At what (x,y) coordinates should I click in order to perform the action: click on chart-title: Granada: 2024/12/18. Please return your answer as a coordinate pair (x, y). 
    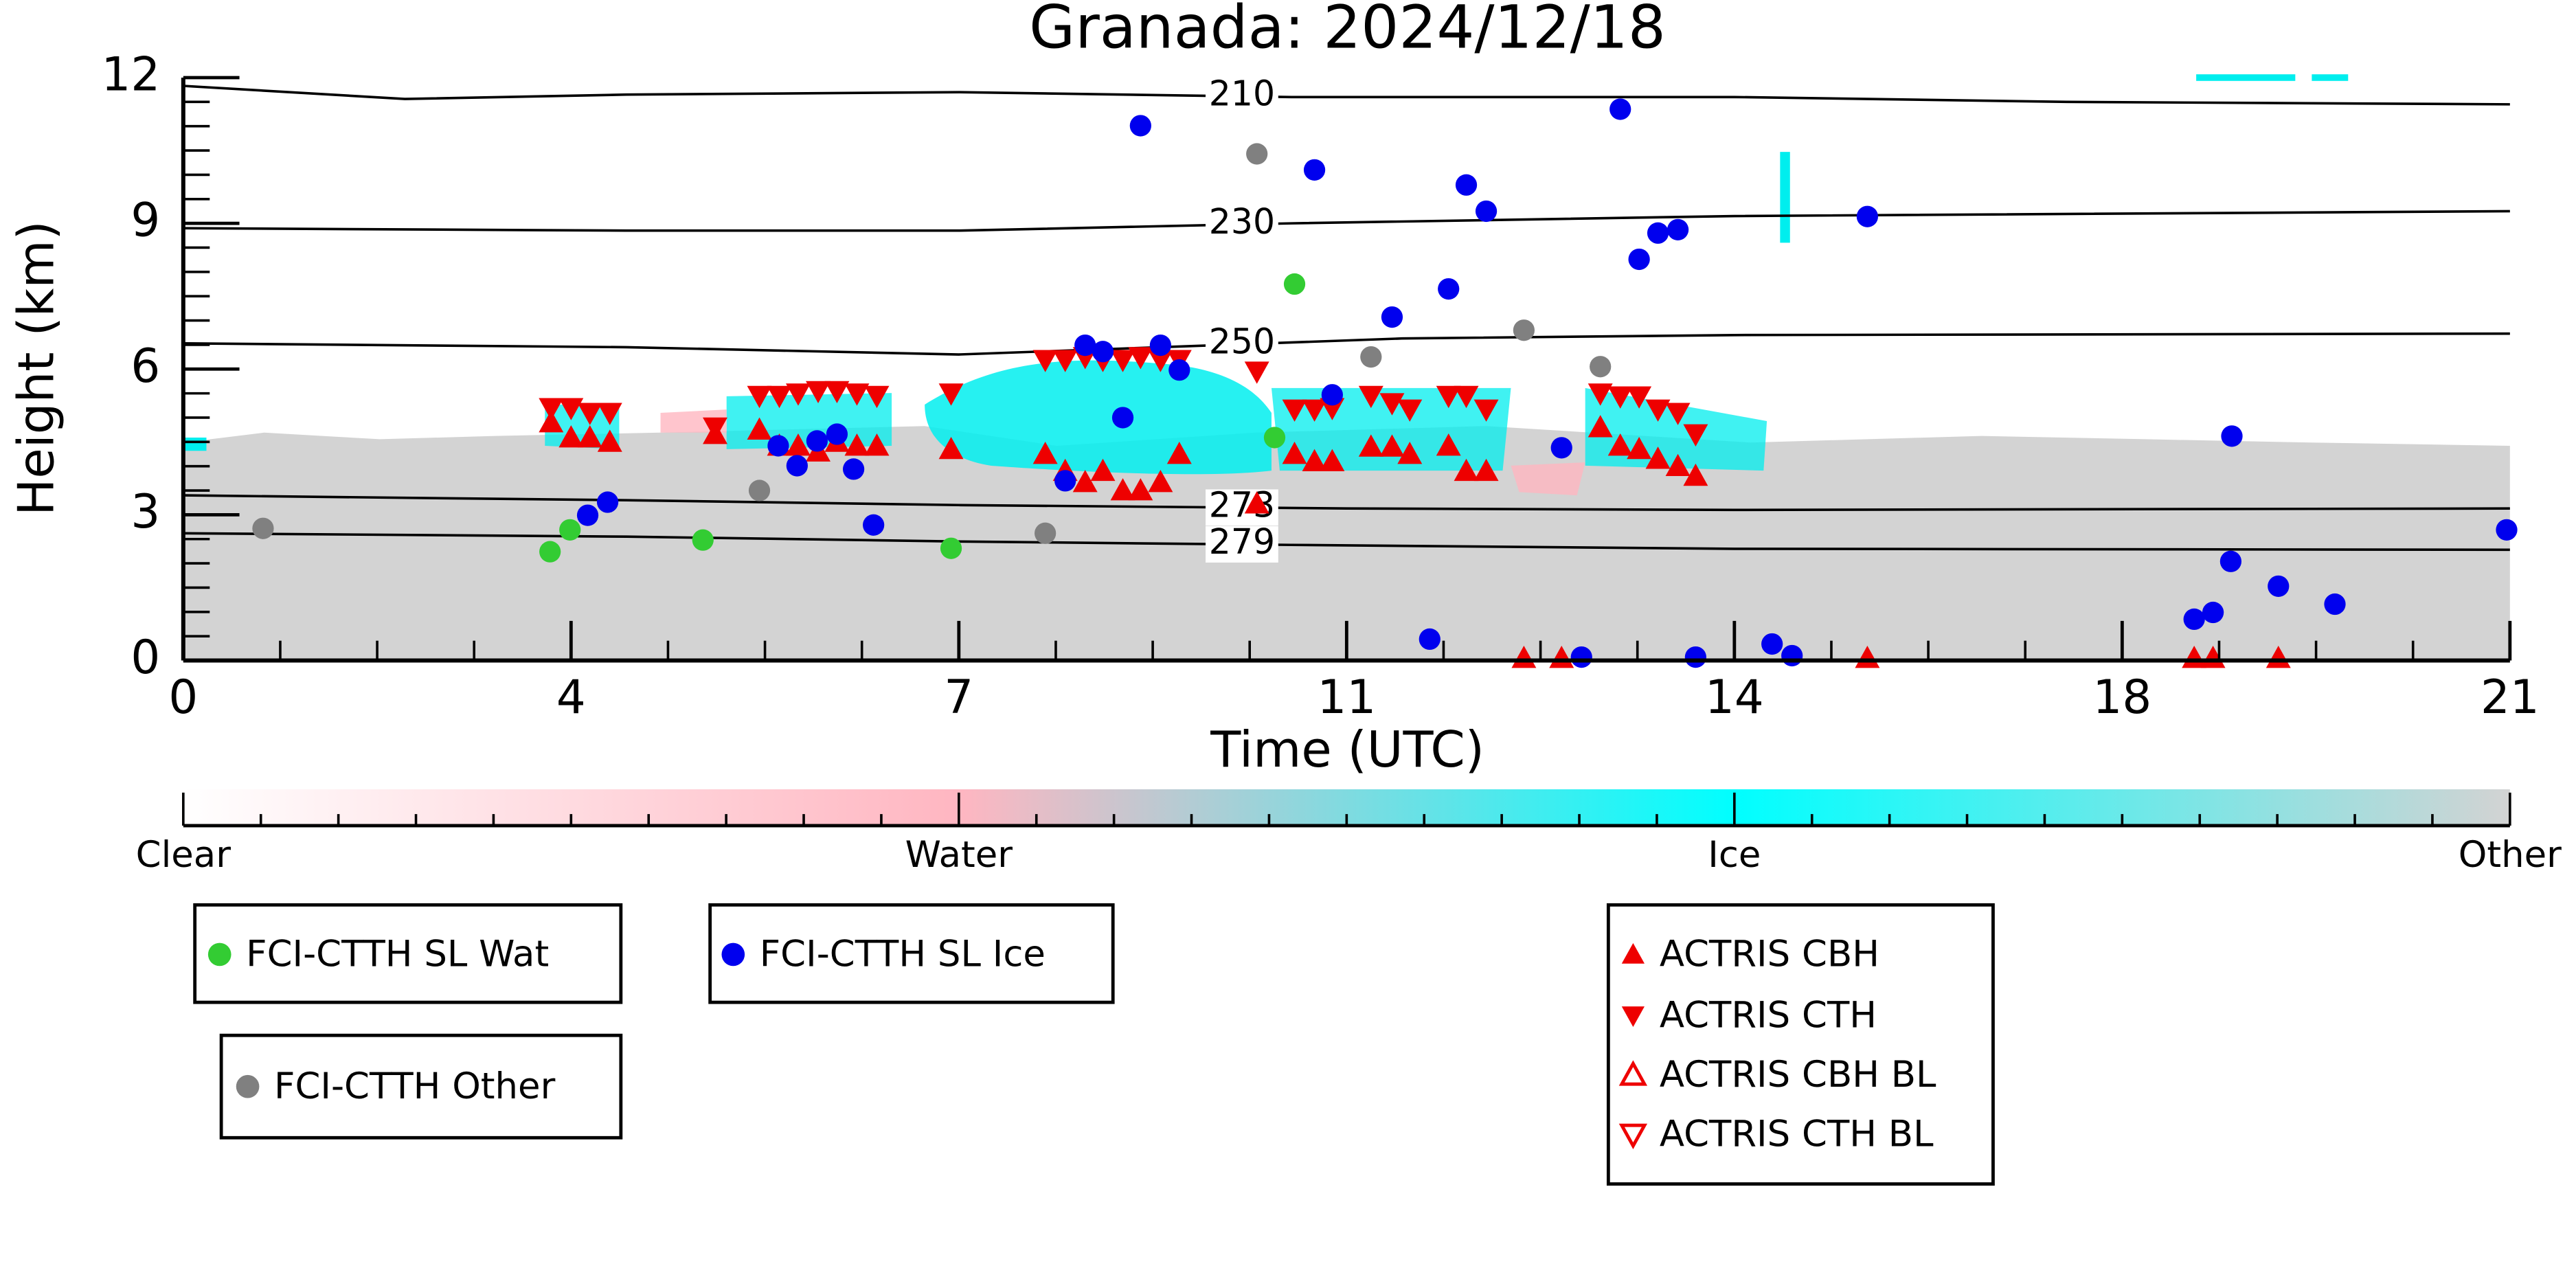
    Looking at the image, I should click on (1347, 31).